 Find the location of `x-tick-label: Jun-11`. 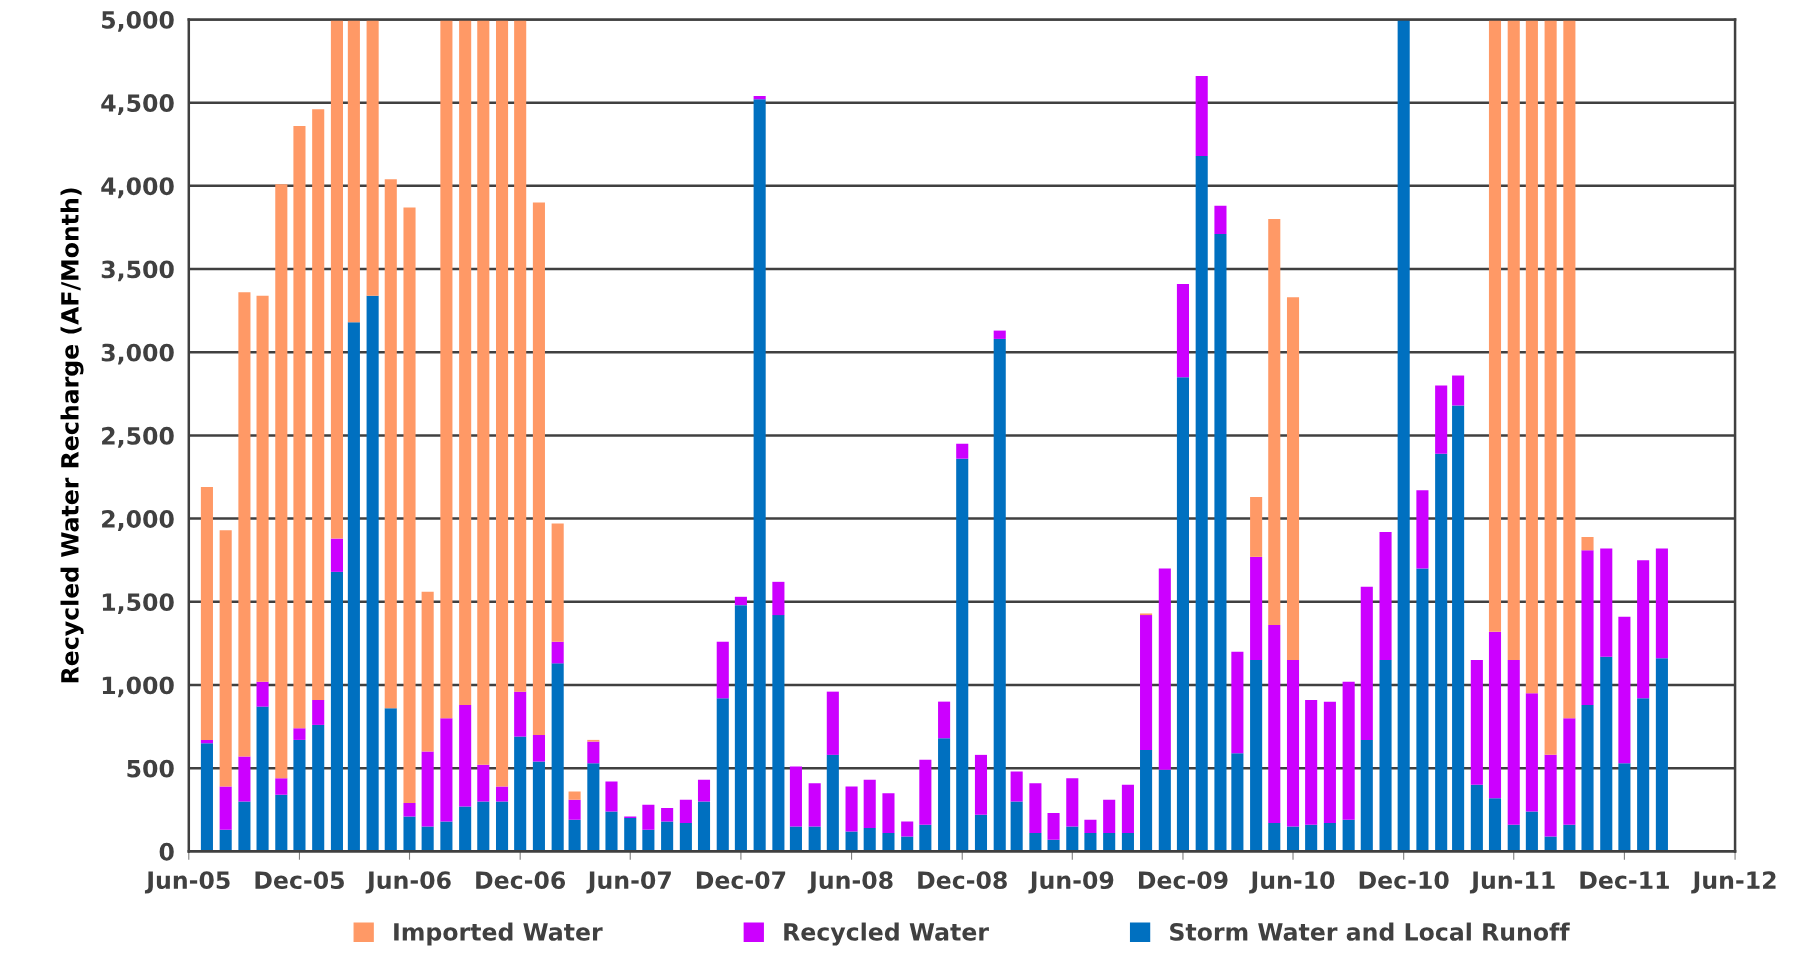

x-tick-label: Jun-11 is located at coordinates (1512, 882).